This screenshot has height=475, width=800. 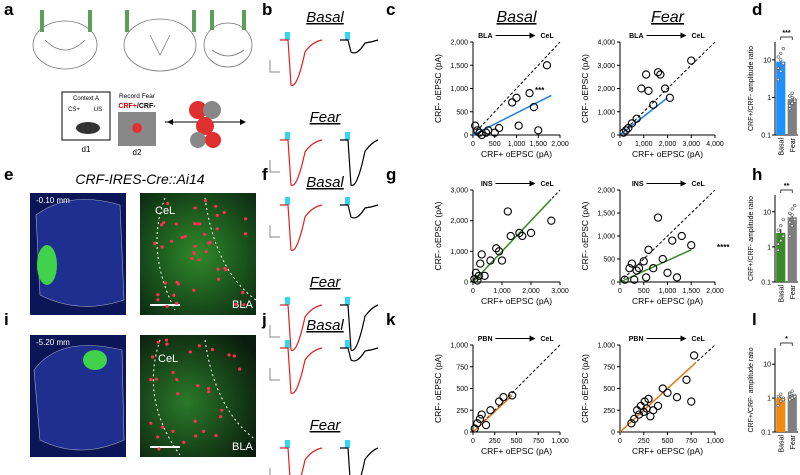 What do you see at coordinates (165, 211) in the screenshot?
I see `region-label: CeL` at bounding box center [165, 211].